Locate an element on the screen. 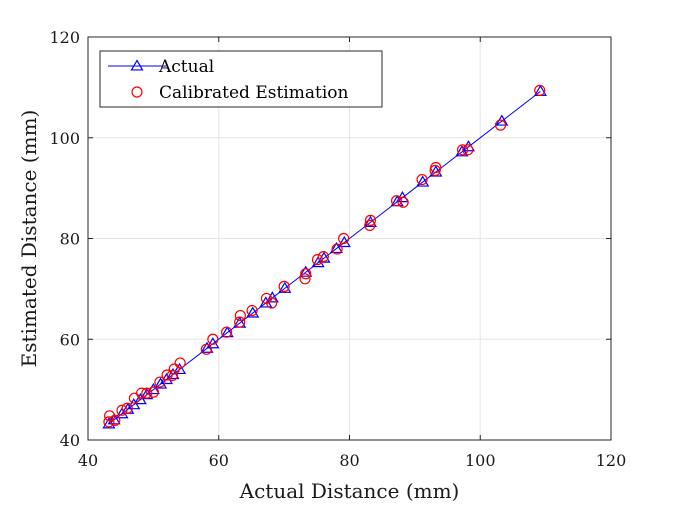  legend: Actual Calibrated Estimation is located at coordinates (241, 79).